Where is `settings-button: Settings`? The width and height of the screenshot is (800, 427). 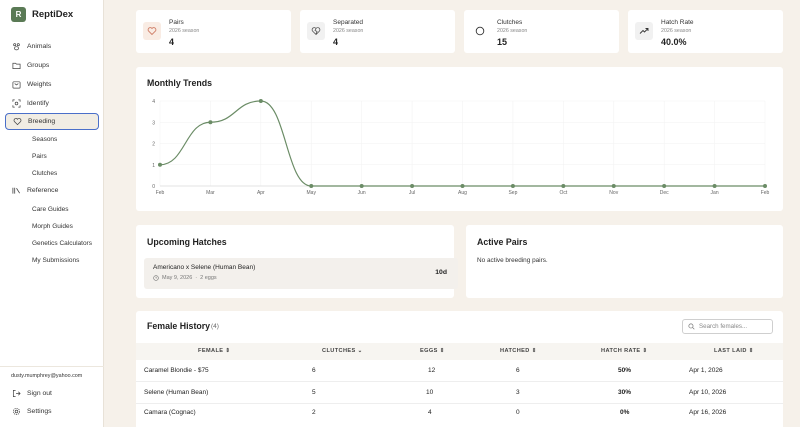 settings-button: Settings is located at coordinates (52, 411).